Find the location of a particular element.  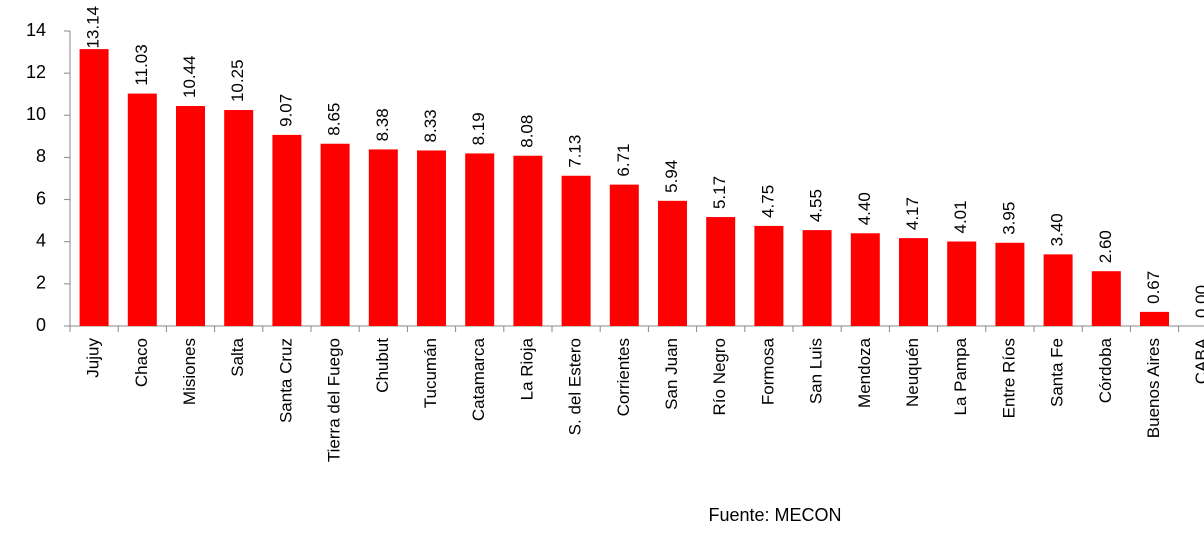

y-tick-label: 14 is located at coordinates (36, 30).